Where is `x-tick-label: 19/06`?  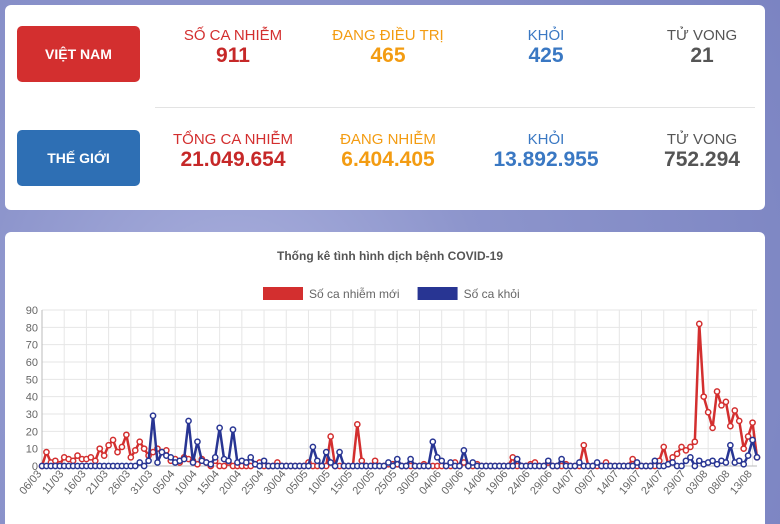 x-tick-label: 19/06 is located at coordinates (497, 482).